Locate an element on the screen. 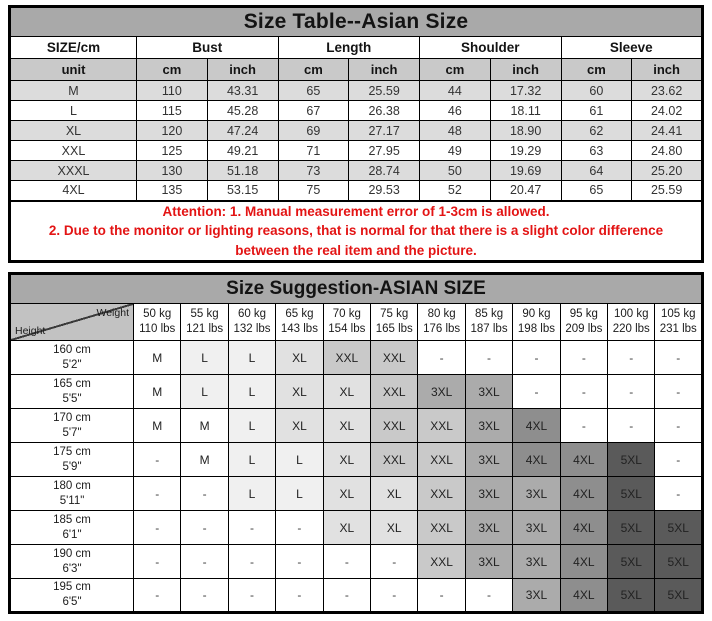 This screenshot has width=712, height=621. weight-lbs-label: 143 lbs is located at coordinates (299, 329).